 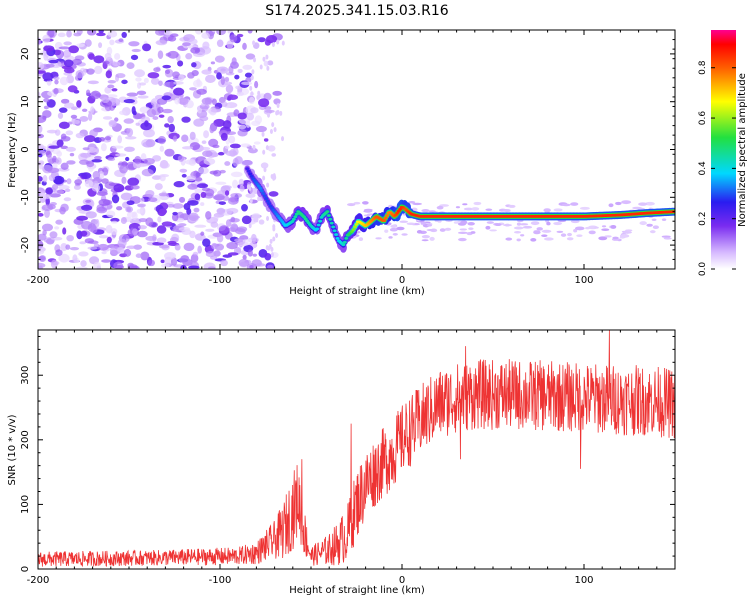 I want to click on colorbar-tick-label: 0.2, so click(x=703, y=219).